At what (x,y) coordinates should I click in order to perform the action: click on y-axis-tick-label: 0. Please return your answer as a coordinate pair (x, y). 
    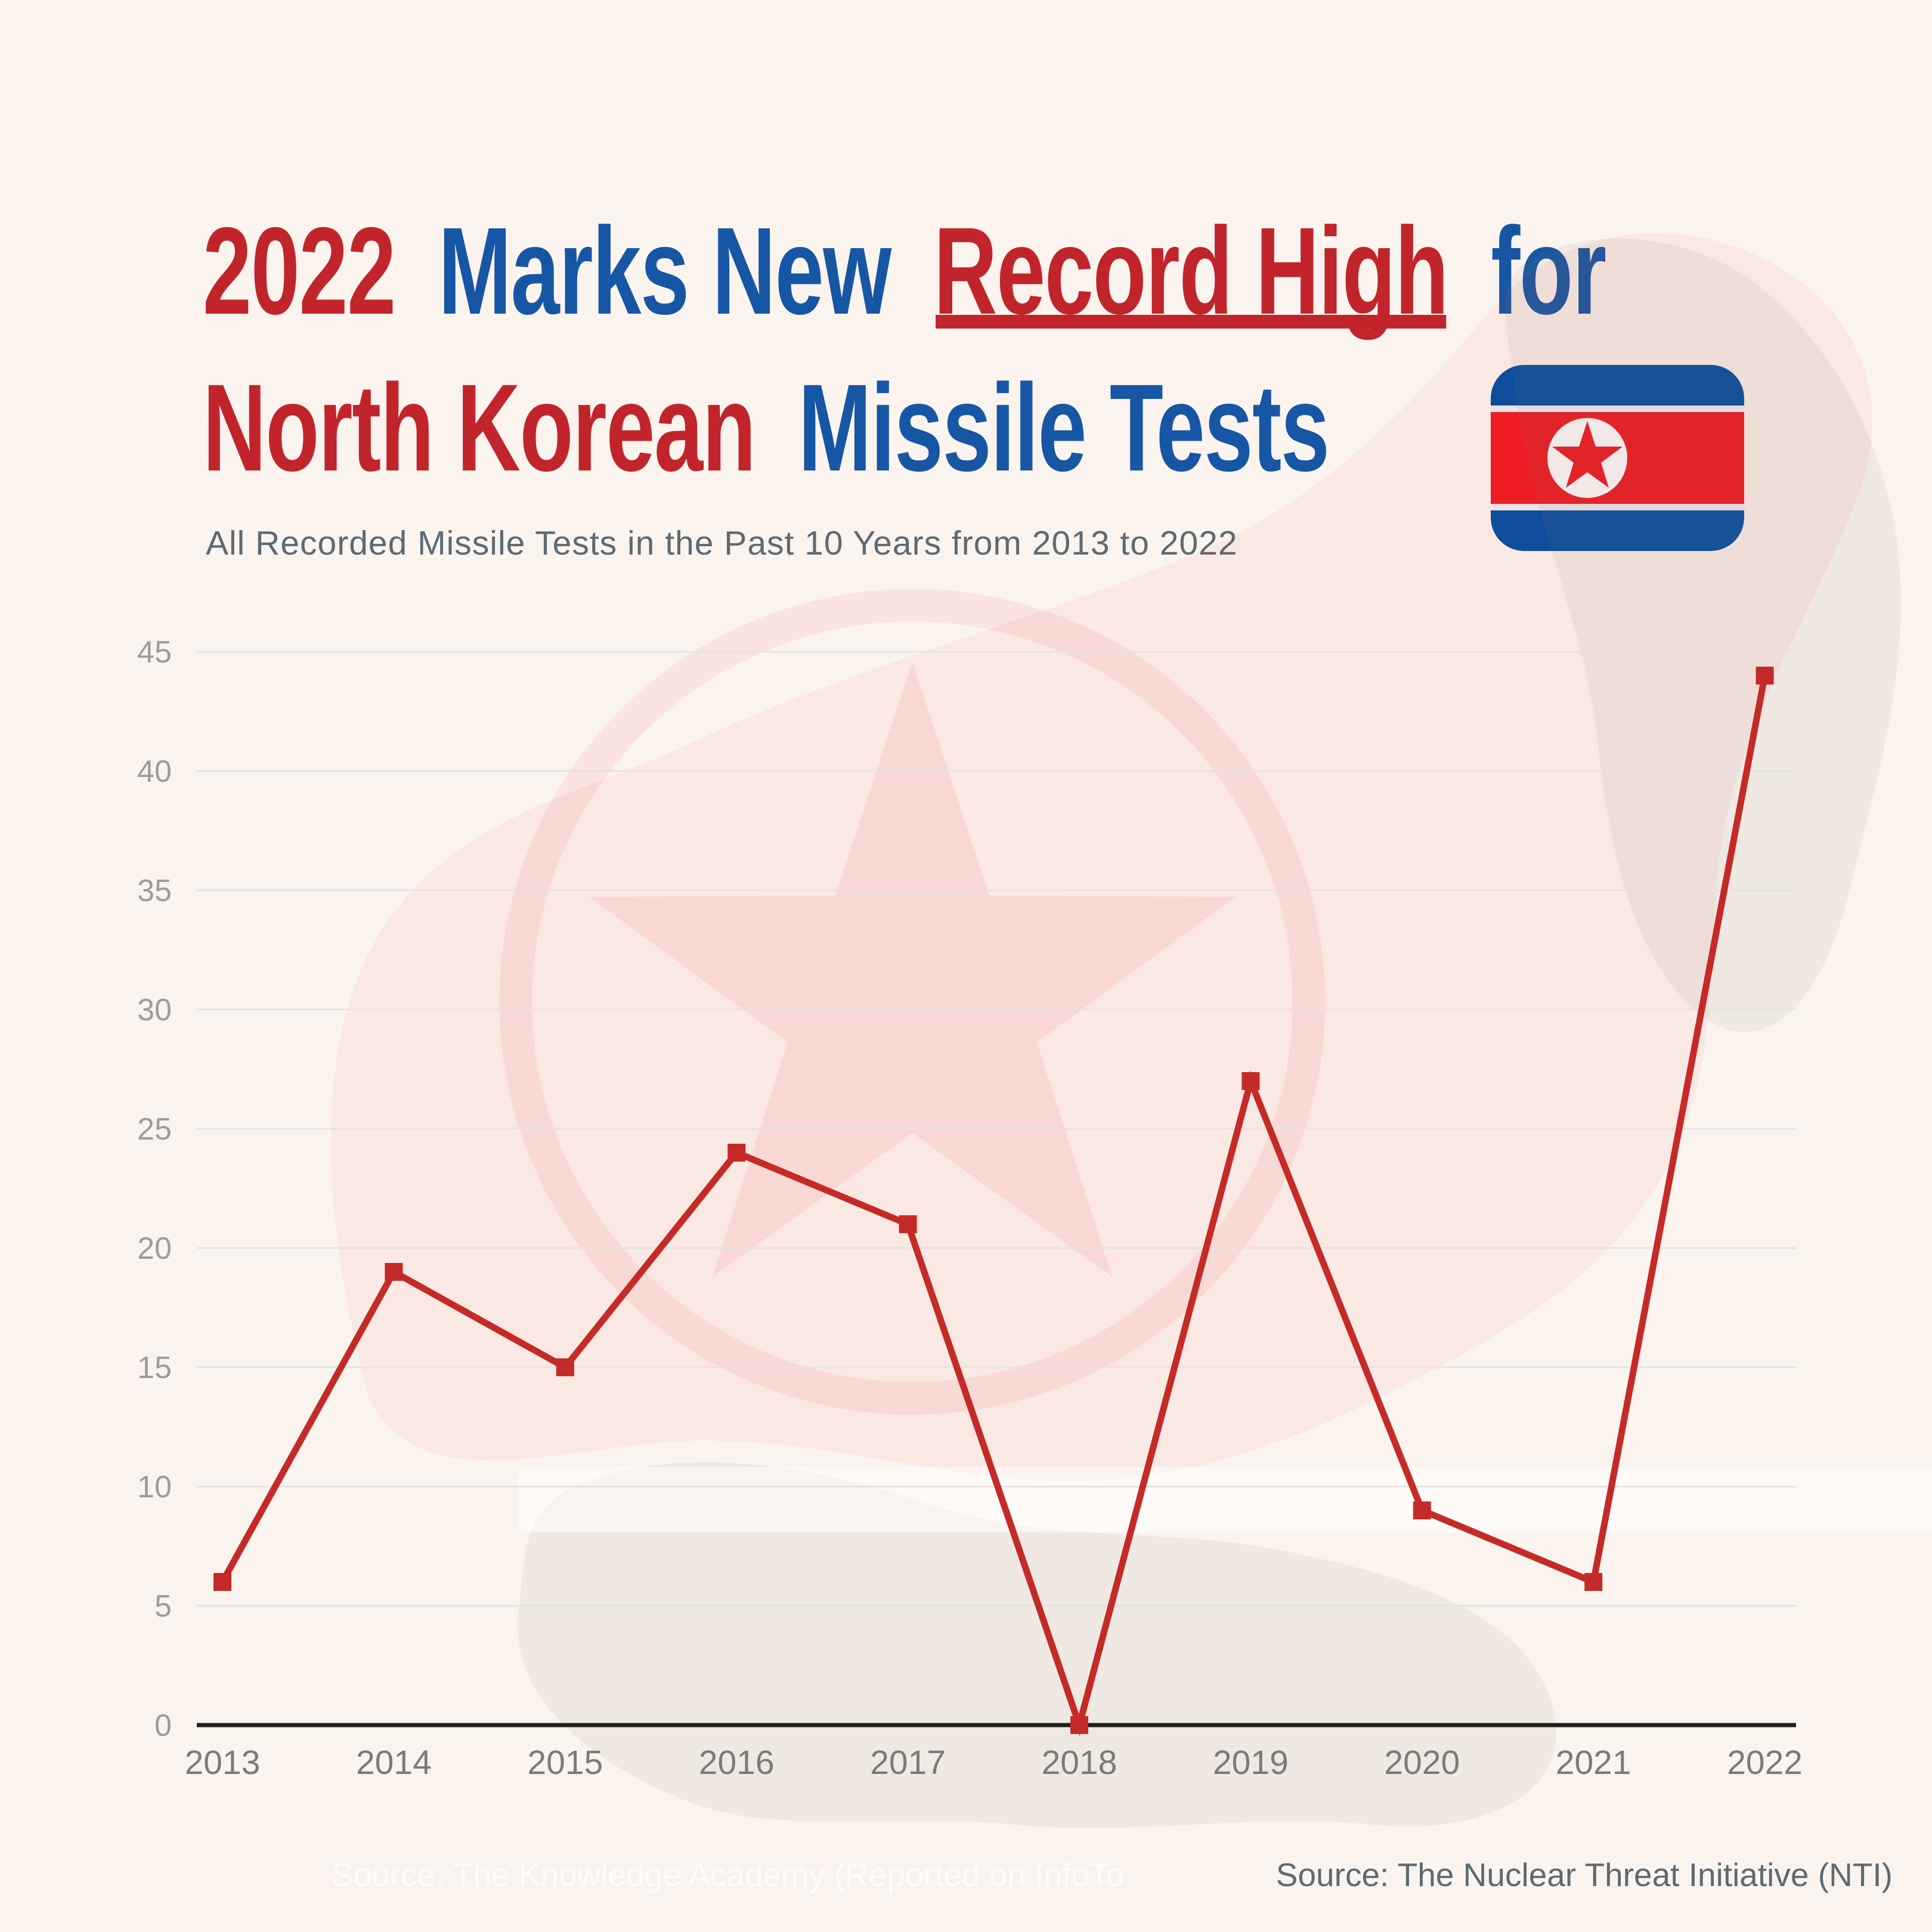
    Looking at the image, I should click on (163, 1725).